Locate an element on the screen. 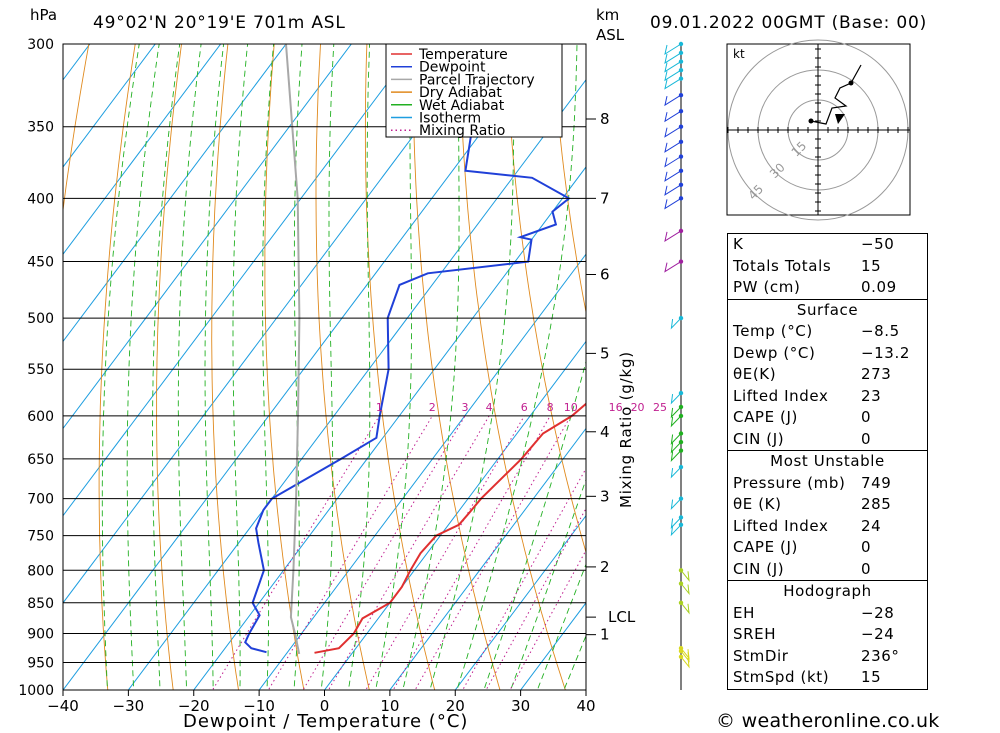  mixing-ratio-label: 2 is located at coordinates (432, 407).